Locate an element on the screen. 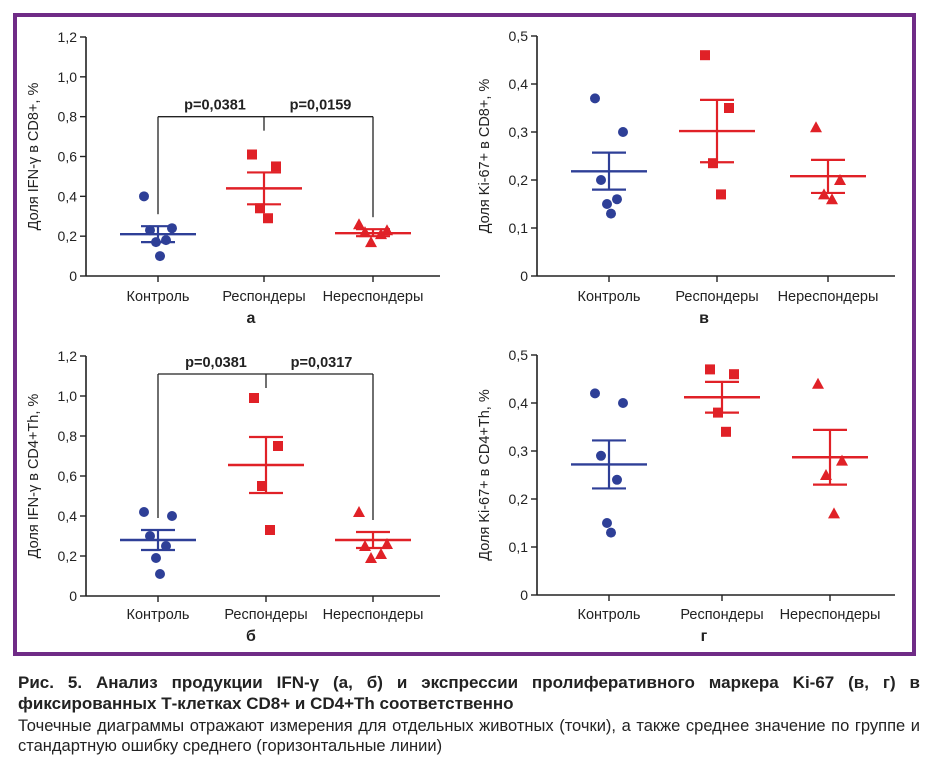  panel-label: а is located at coordinates (251, 318).